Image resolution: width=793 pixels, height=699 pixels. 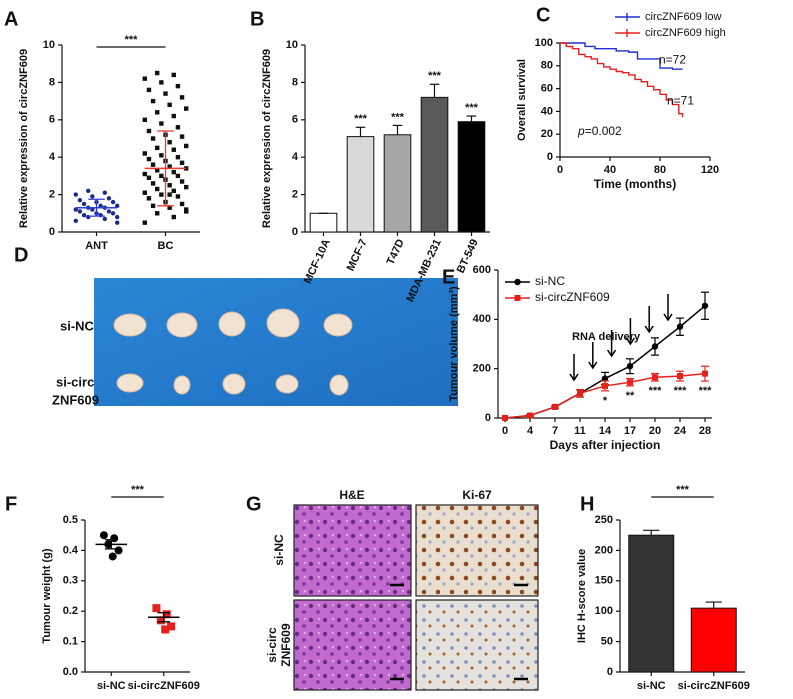 What do you see at coordinates (630, 396) in the screenshot?
I see `significance: **` at bounding box center [630, 396].